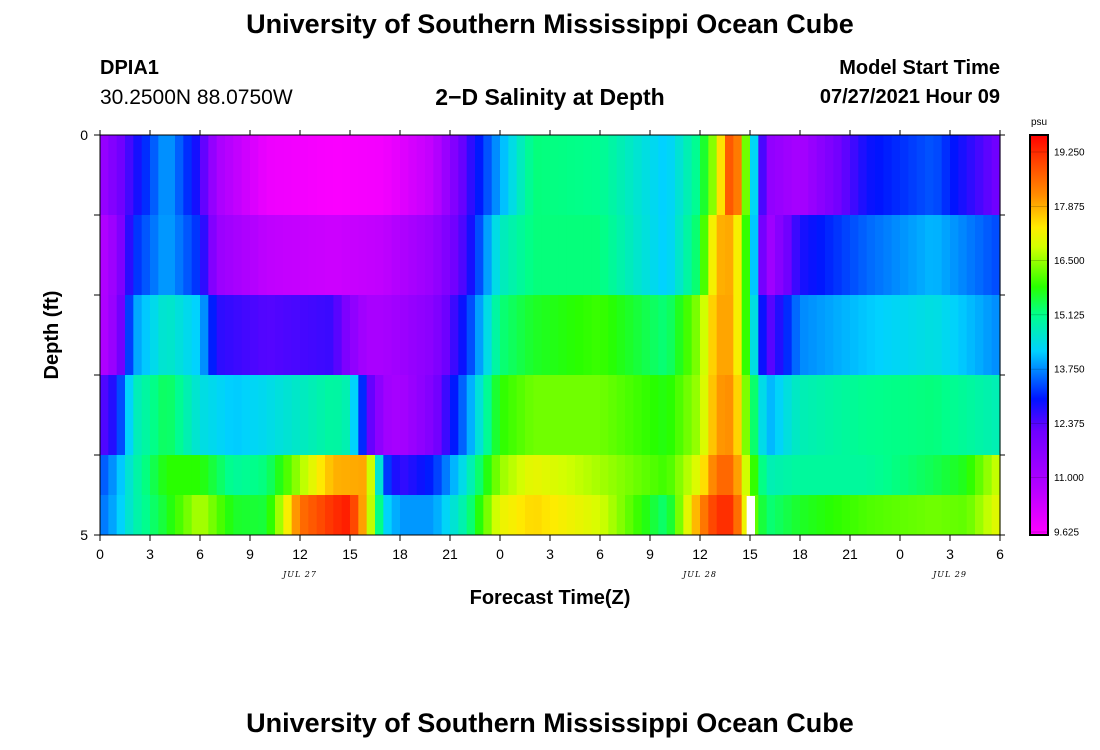 This screenshot has height=750, width=1100. What do you see at coordinates (52, 335) in the screenshot?
I see `y-axis-title: Depth (ft)` at bounding box center [52, 335].